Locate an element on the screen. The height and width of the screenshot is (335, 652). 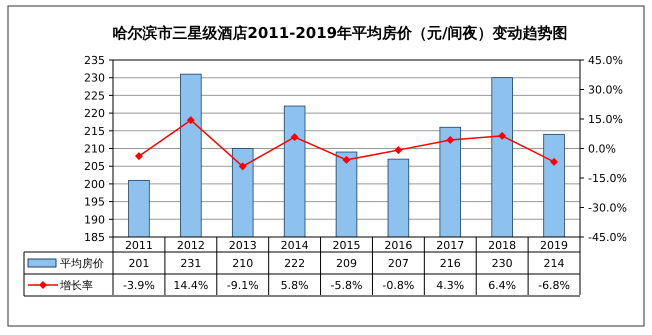
x-tick-label: 2019 is located at coordinates (554, 245).